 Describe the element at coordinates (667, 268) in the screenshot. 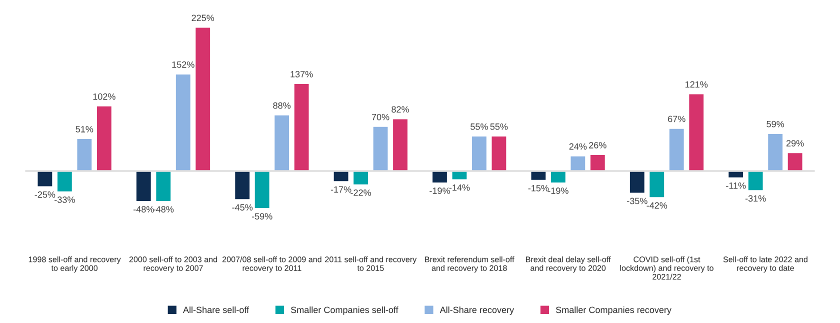

I see `x-tick-label: COVID sell-off (1st lockdown) and recovery to 2021/22` at that location.